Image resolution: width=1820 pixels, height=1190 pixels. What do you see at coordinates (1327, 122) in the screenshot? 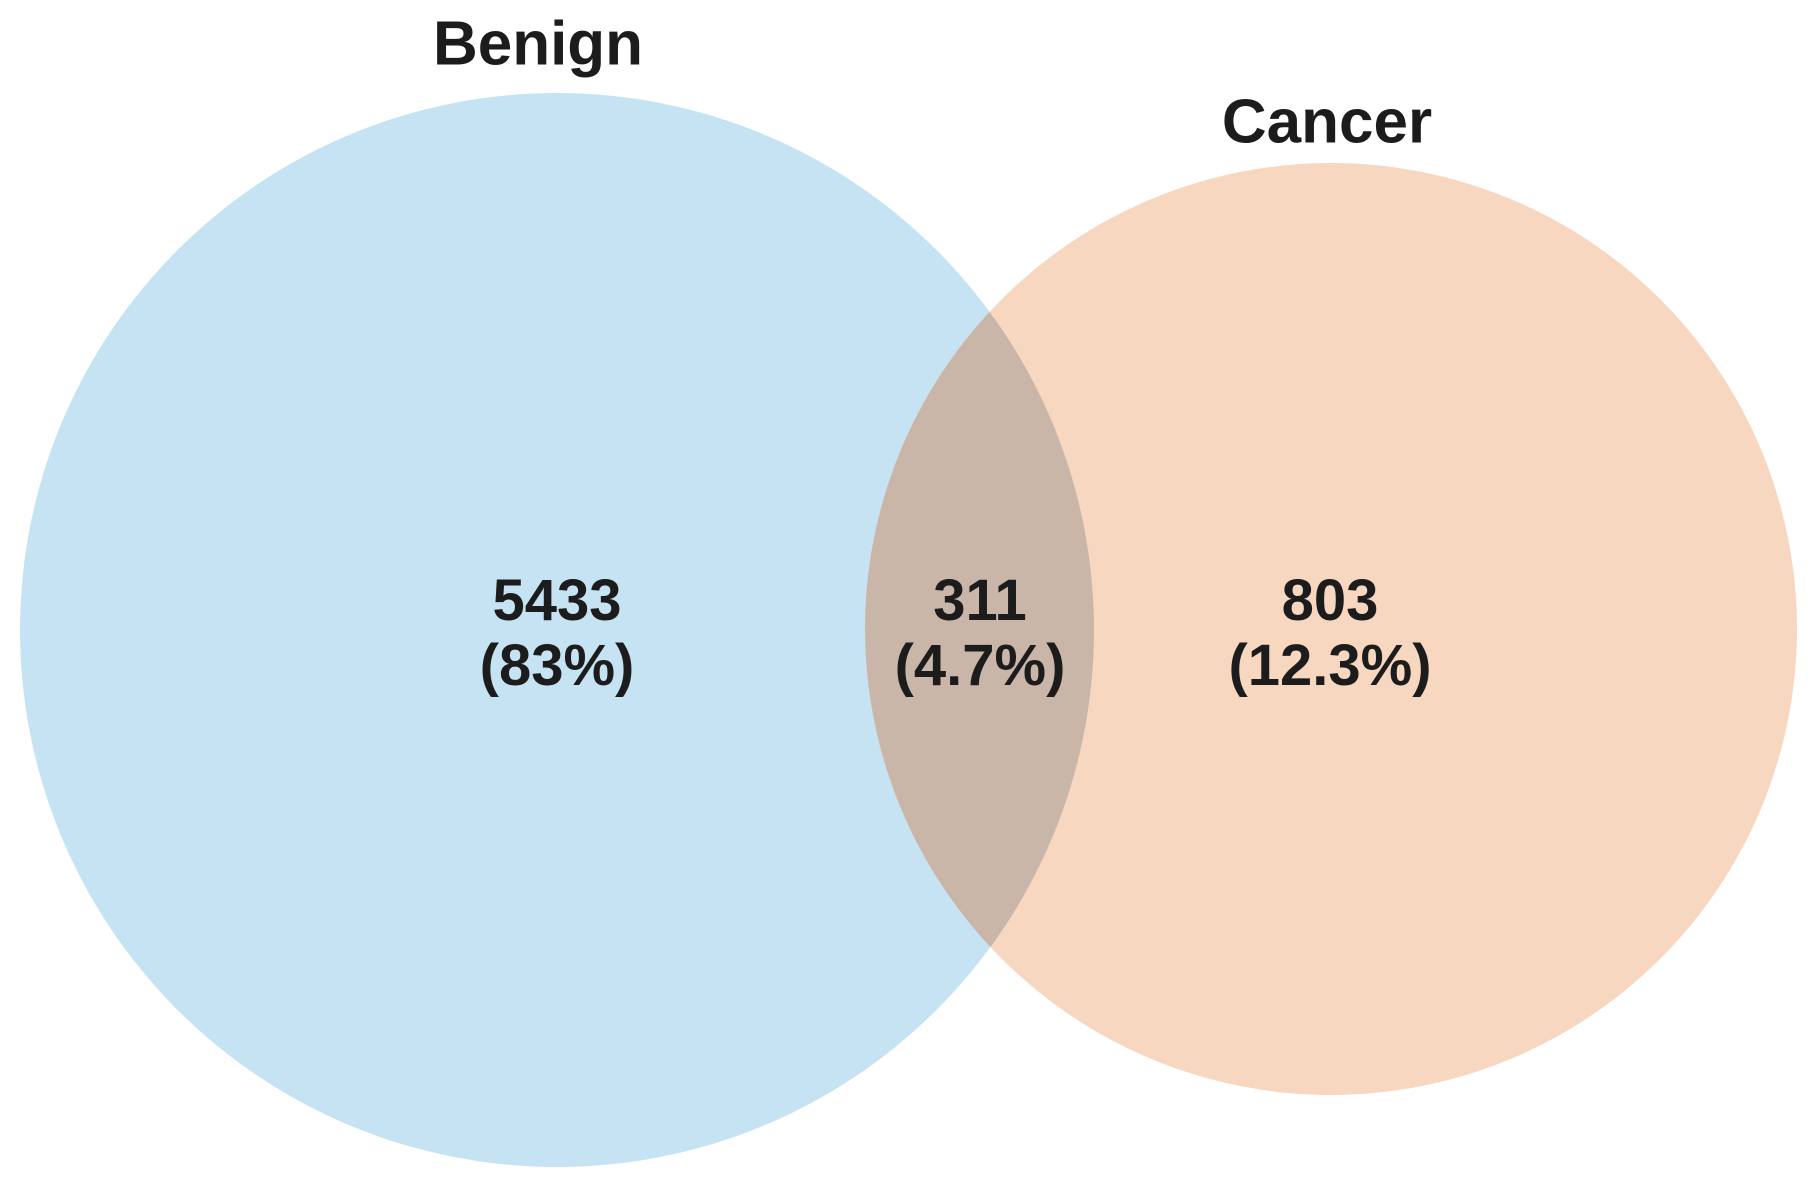
I see `cancer-set-label: Cancer` at bounding box center [1327, 122].